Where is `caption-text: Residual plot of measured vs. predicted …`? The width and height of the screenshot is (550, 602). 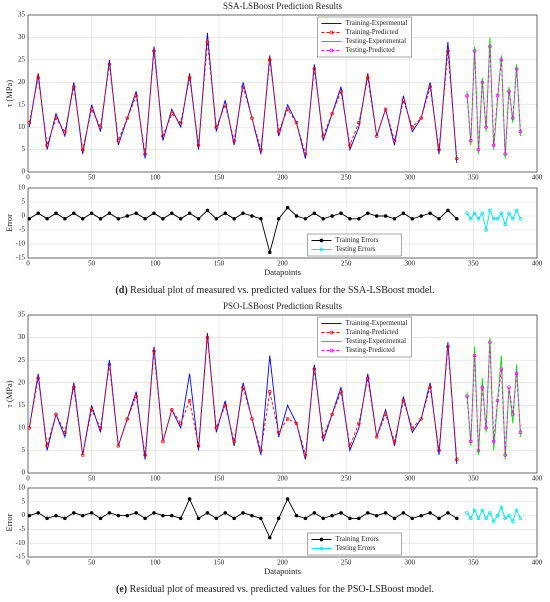 caption-text: Residual plot of measured vs. predicted … is located at coordinates (282, 589).